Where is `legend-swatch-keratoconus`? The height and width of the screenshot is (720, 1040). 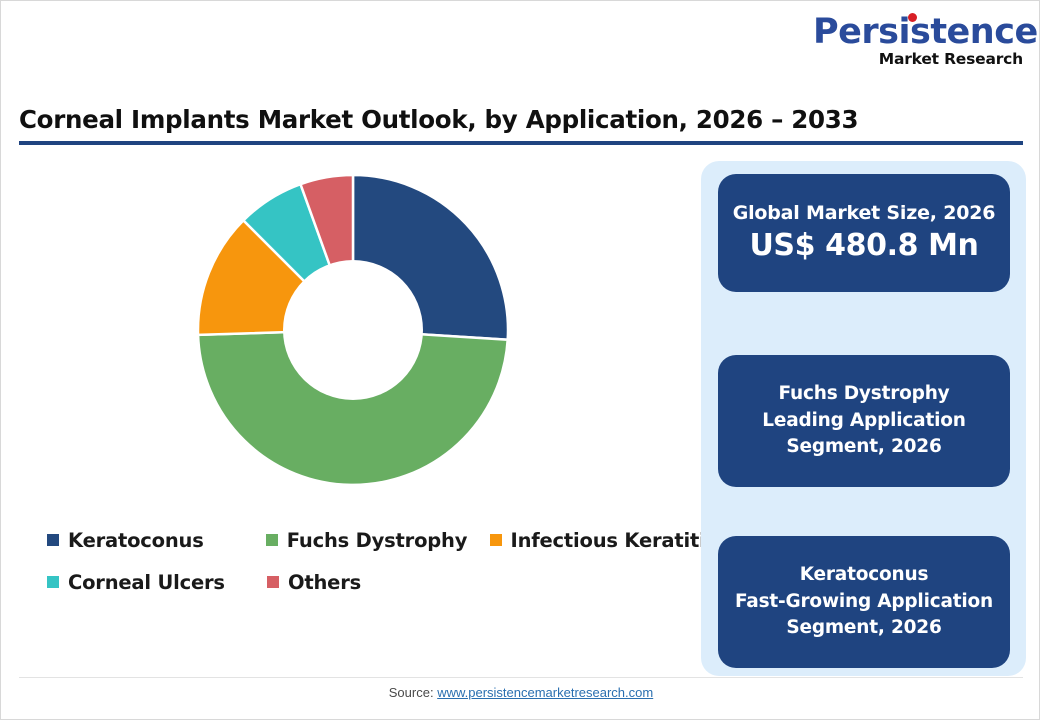
legend-swatch-keratoconus is located at coordinates (53, 540).